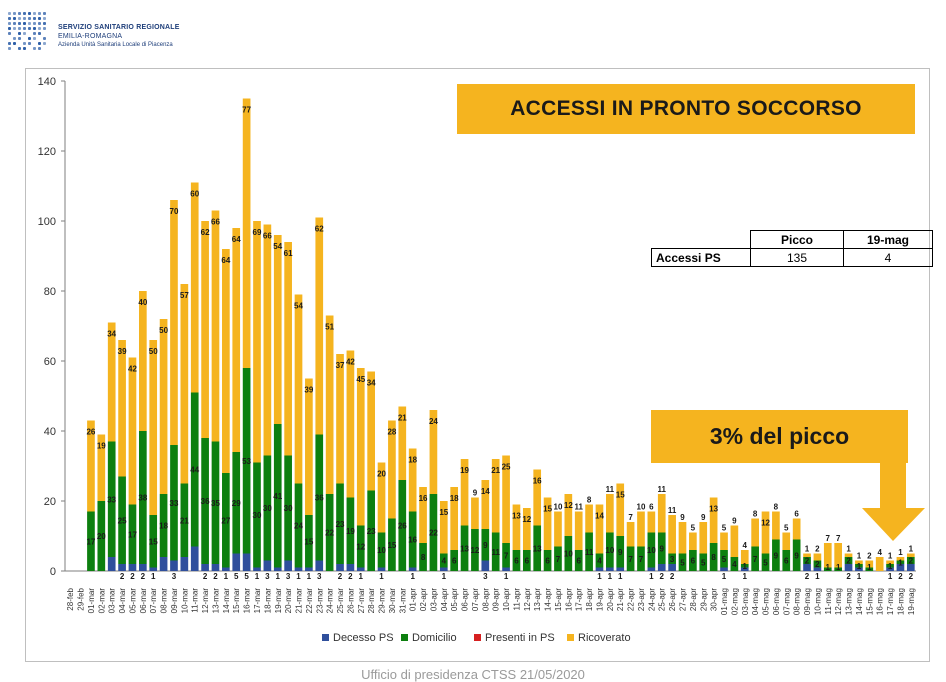  I want to click on bar-value-label: 12, so click(568, 505).